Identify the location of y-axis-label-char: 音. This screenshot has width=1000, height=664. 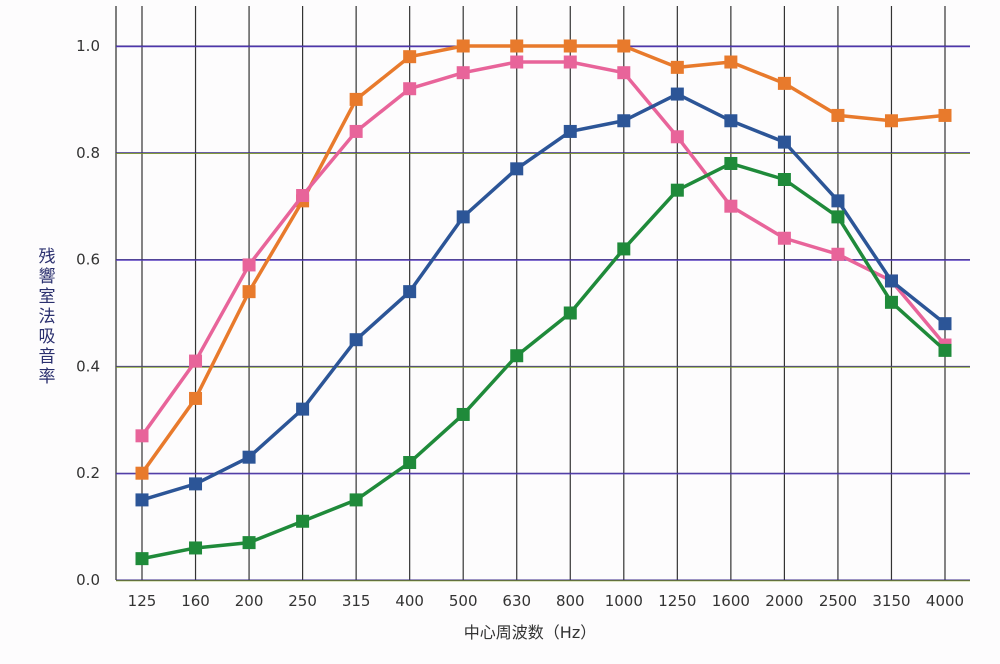
(47, 357).